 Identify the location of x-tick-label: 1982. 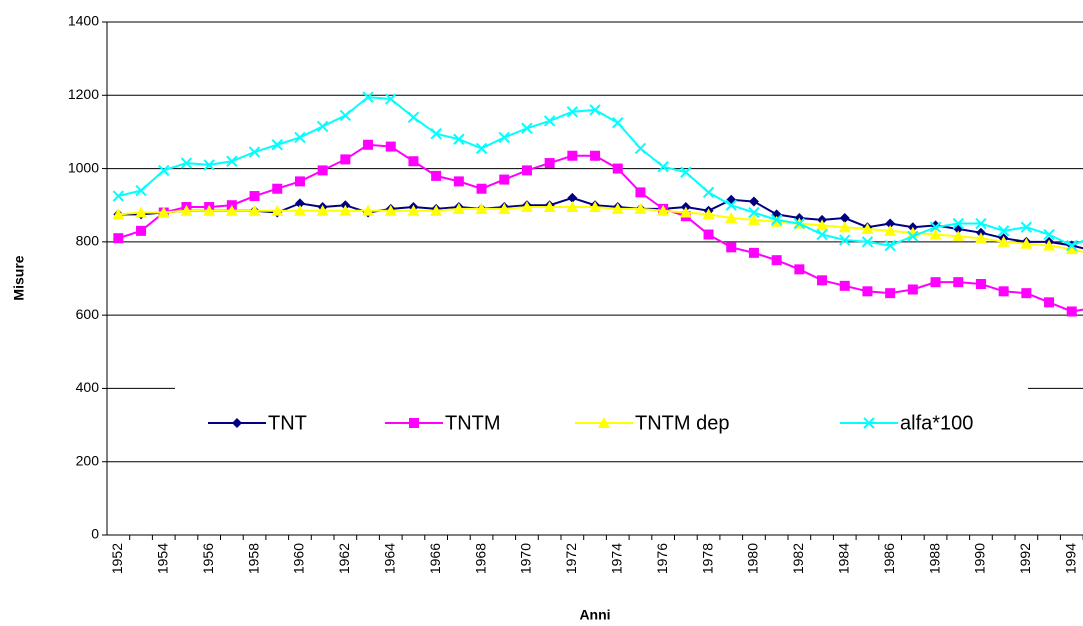
(798, 558).